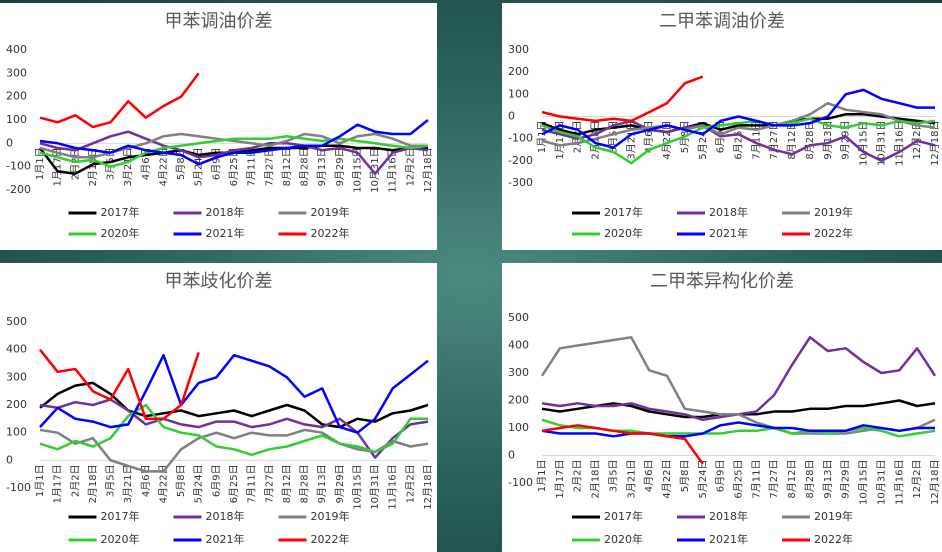 The width and height of the screenshot is (942, 552). I want to click on x-tick-label: 5月24日, so click(703, 479).